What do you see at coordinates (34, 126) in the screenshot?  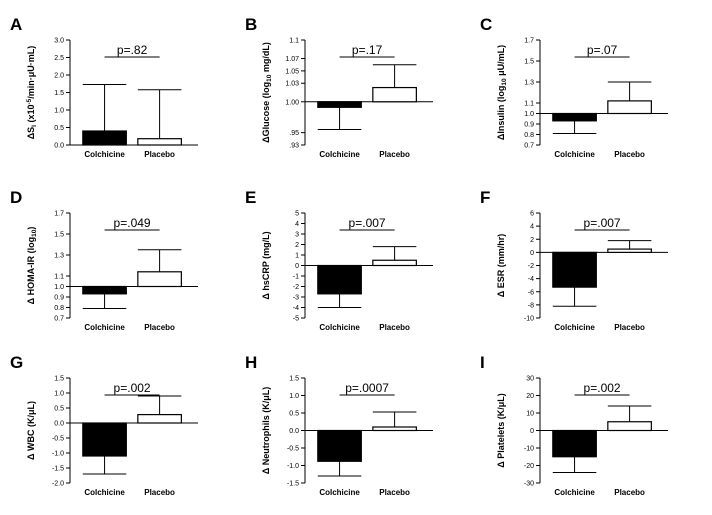 I see `y-axis-label-part: I` at bounding box center [34, 126].